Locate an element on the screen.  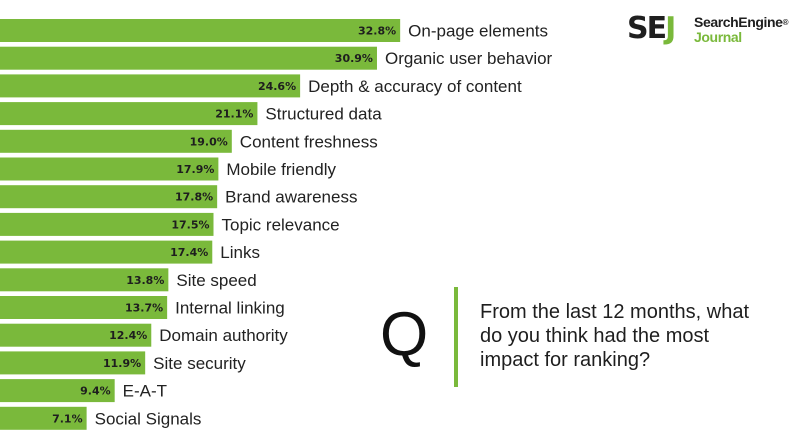
bar-label-brand-awareness: Brand awareness is located at coordinates (291, 197).